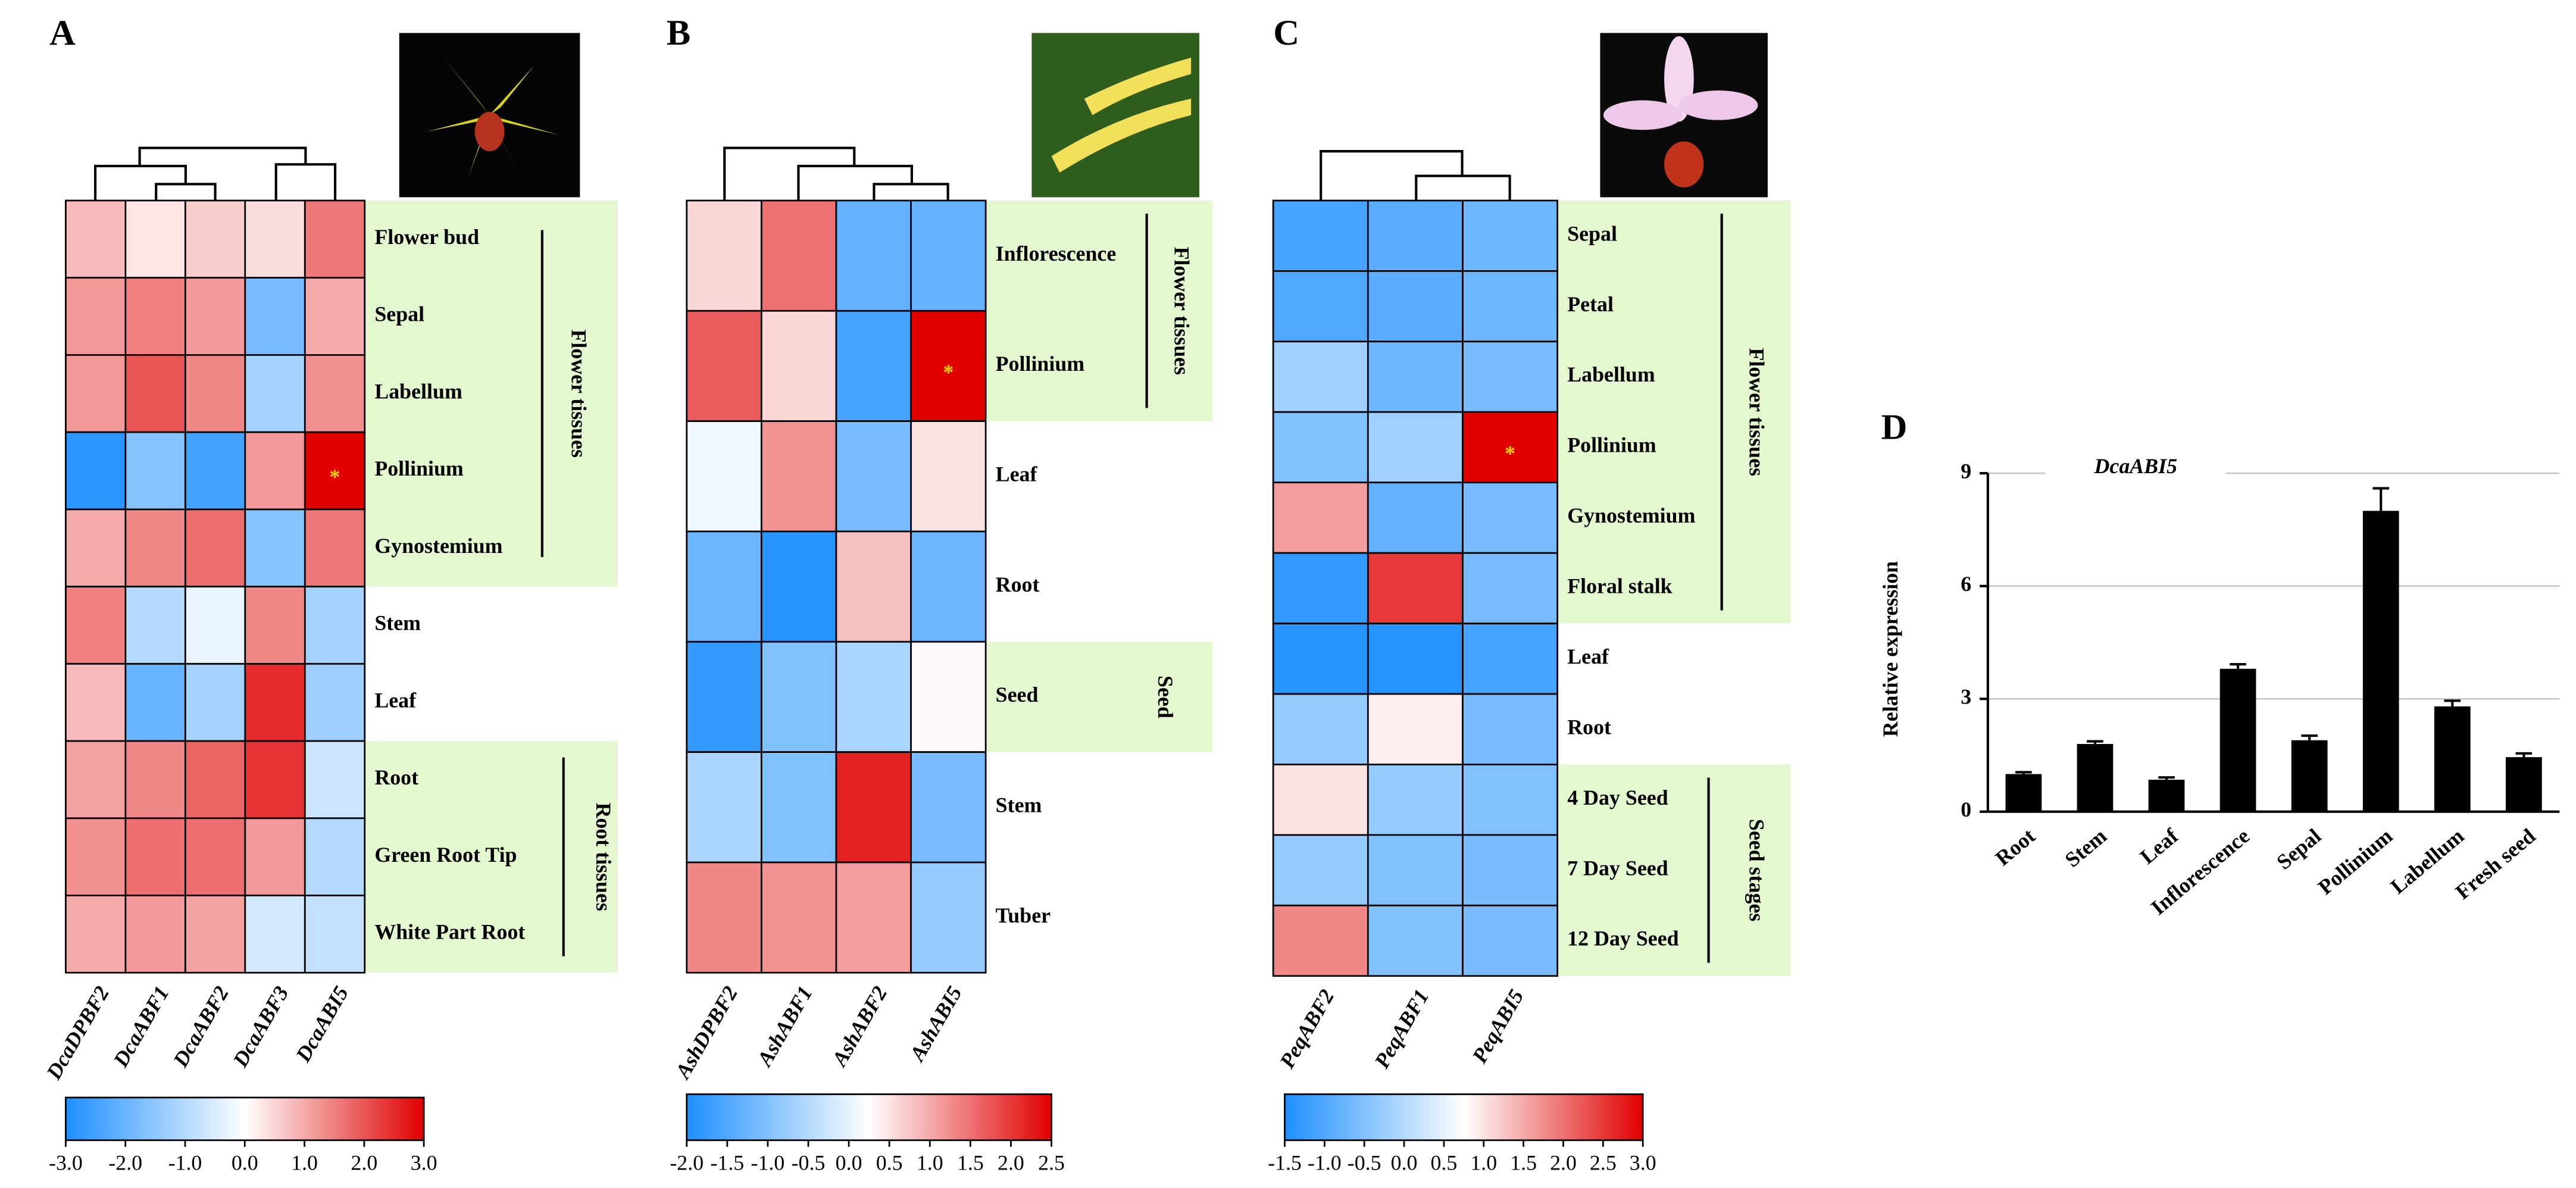 The height and width of the screenshot is (1188, 2576). What do you see at coordinates (141, 1026) in the screenshot?
I see `column-label: DcaABF1` at bounding box center [141, 1026].